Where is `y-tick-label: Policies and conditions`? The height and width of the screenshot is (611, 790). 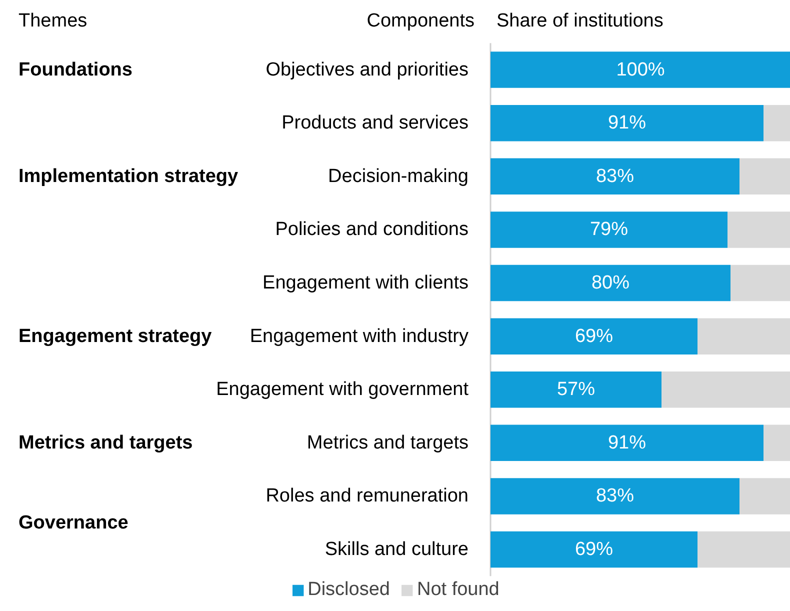 y-tick-label: Policies and conditions is located at coordinates (372, 229).